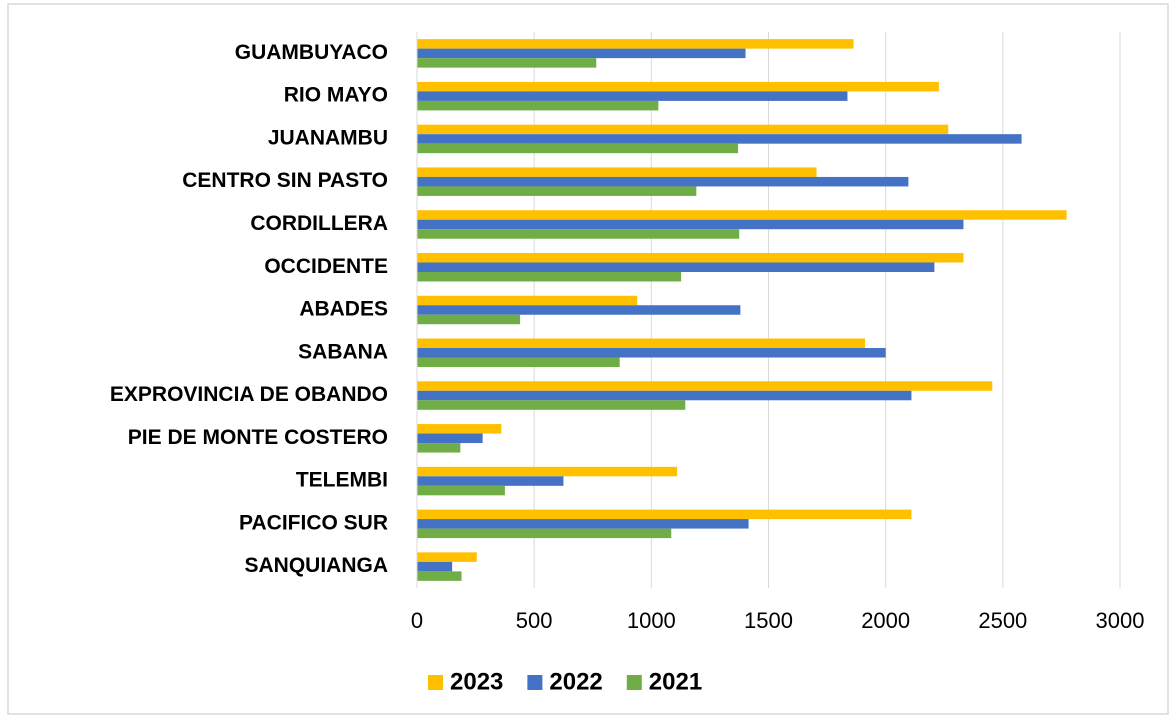 The image size is (1175, 719). What do you see at coordinates (343, 351) in the screenshot?
I see `y-tick-label: SABANA` at bounding box center [343, 351].